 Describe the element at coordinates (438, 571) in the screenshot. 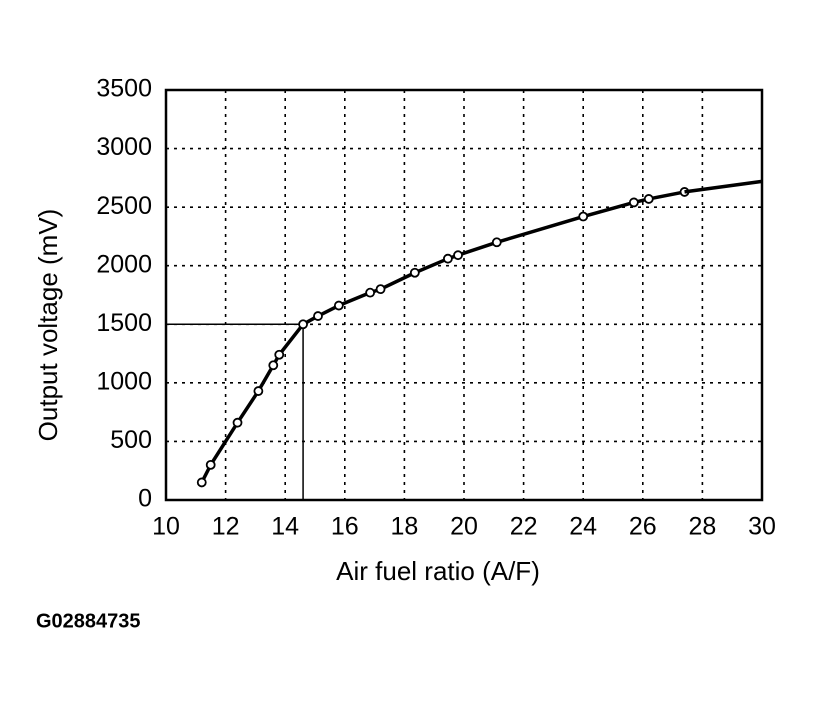

I see `x-axis-label: Air fuel ratio (A/F)` at that location.